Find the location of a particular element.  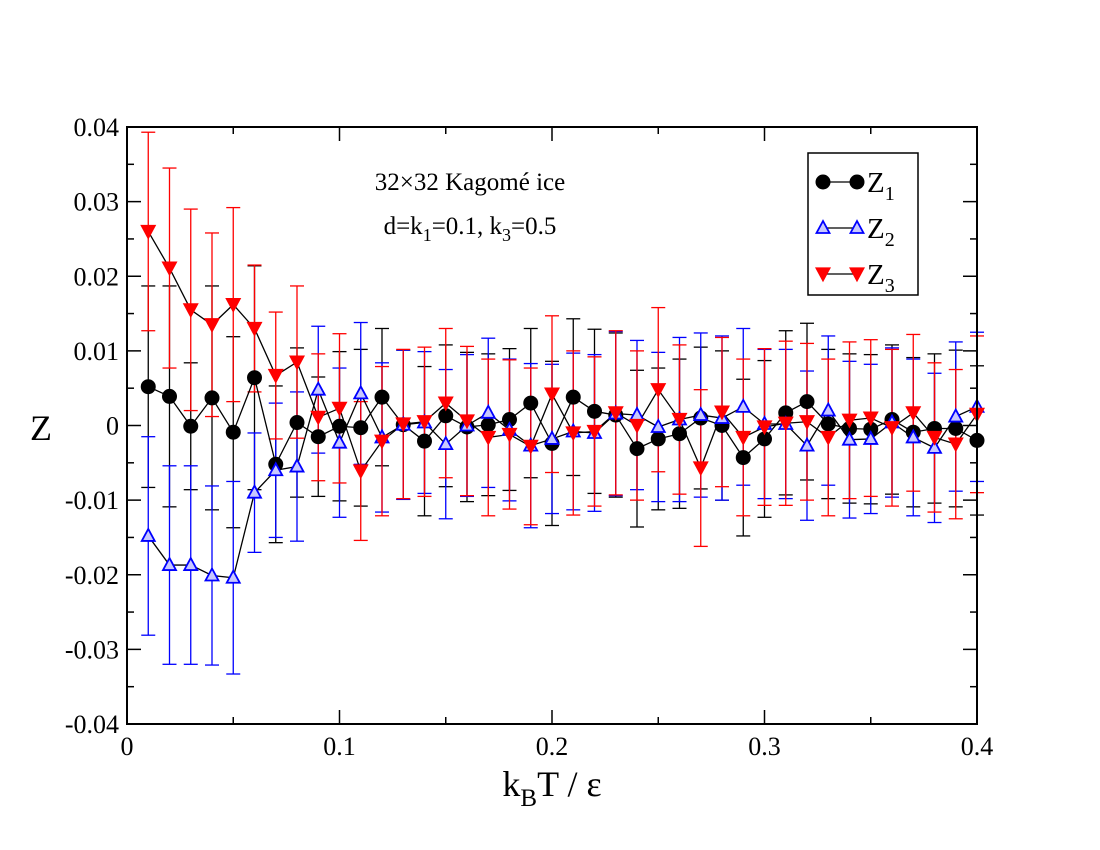

legend-marker-right is located at coordinates (857, 226).